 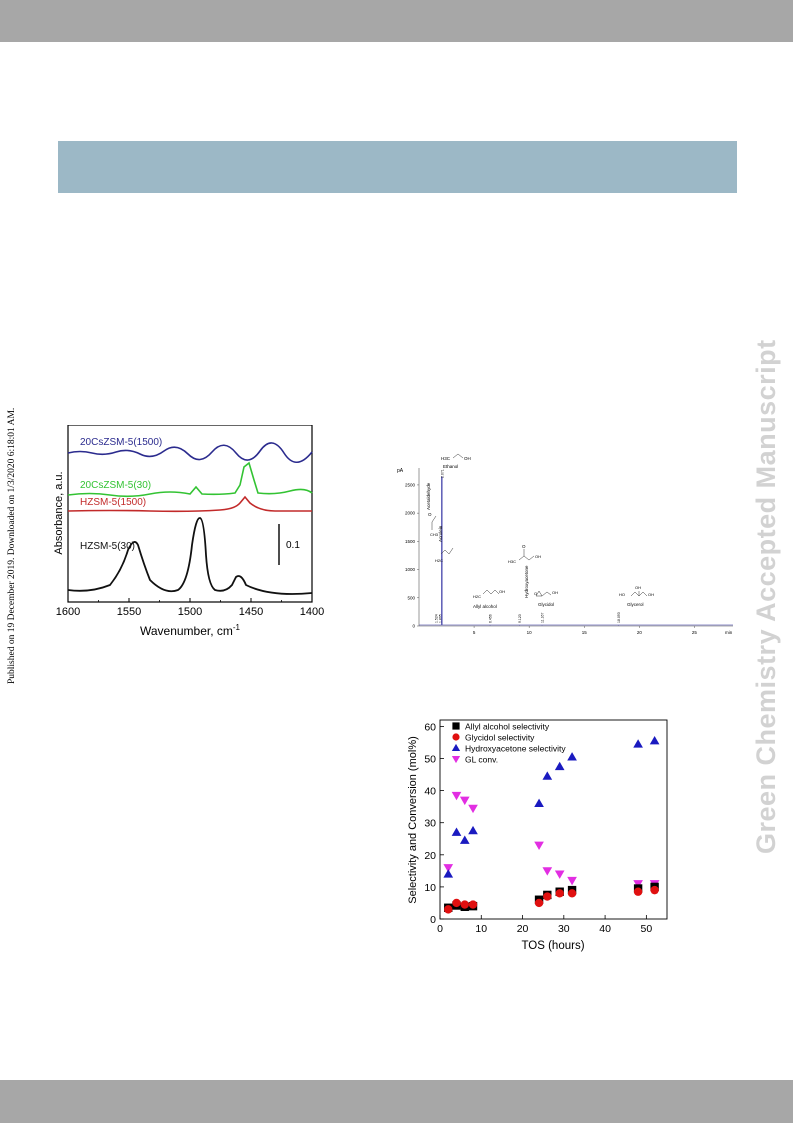 What do you see at coordinates (440, 533) in the screenshot?
I see `gc-label-acrolein: Acrolein` at bounding box center [440, 533].